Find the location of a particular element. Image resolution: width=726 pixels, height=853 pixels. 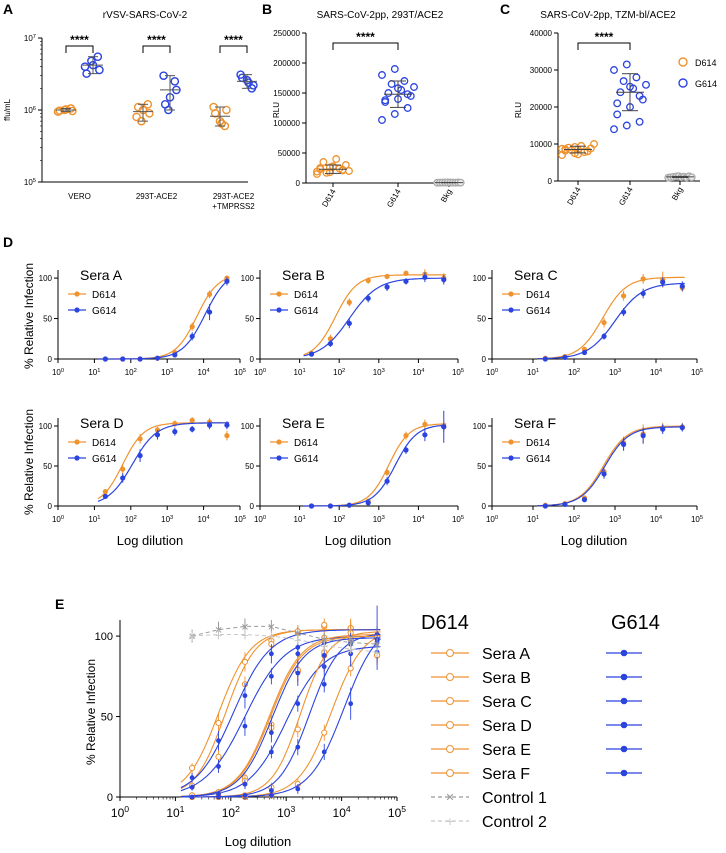

sera-e-g614-fit-curve is located at coordinates (280, 715).